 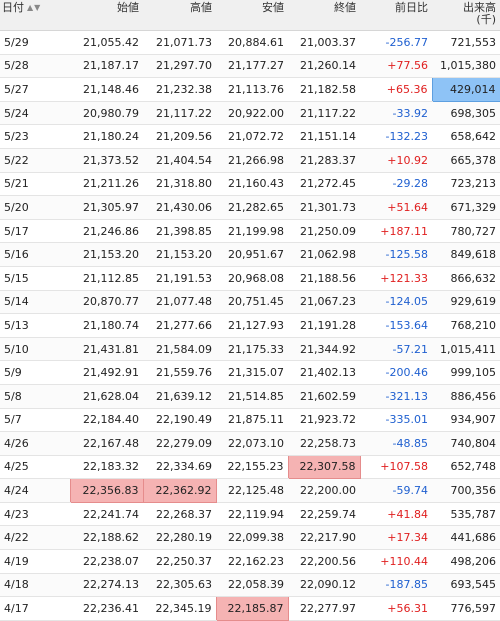 What do you see at coordinates (179, 608) in the screenshot?
I see `cell-high: 22,345.19` at bounding box center [179, 608].